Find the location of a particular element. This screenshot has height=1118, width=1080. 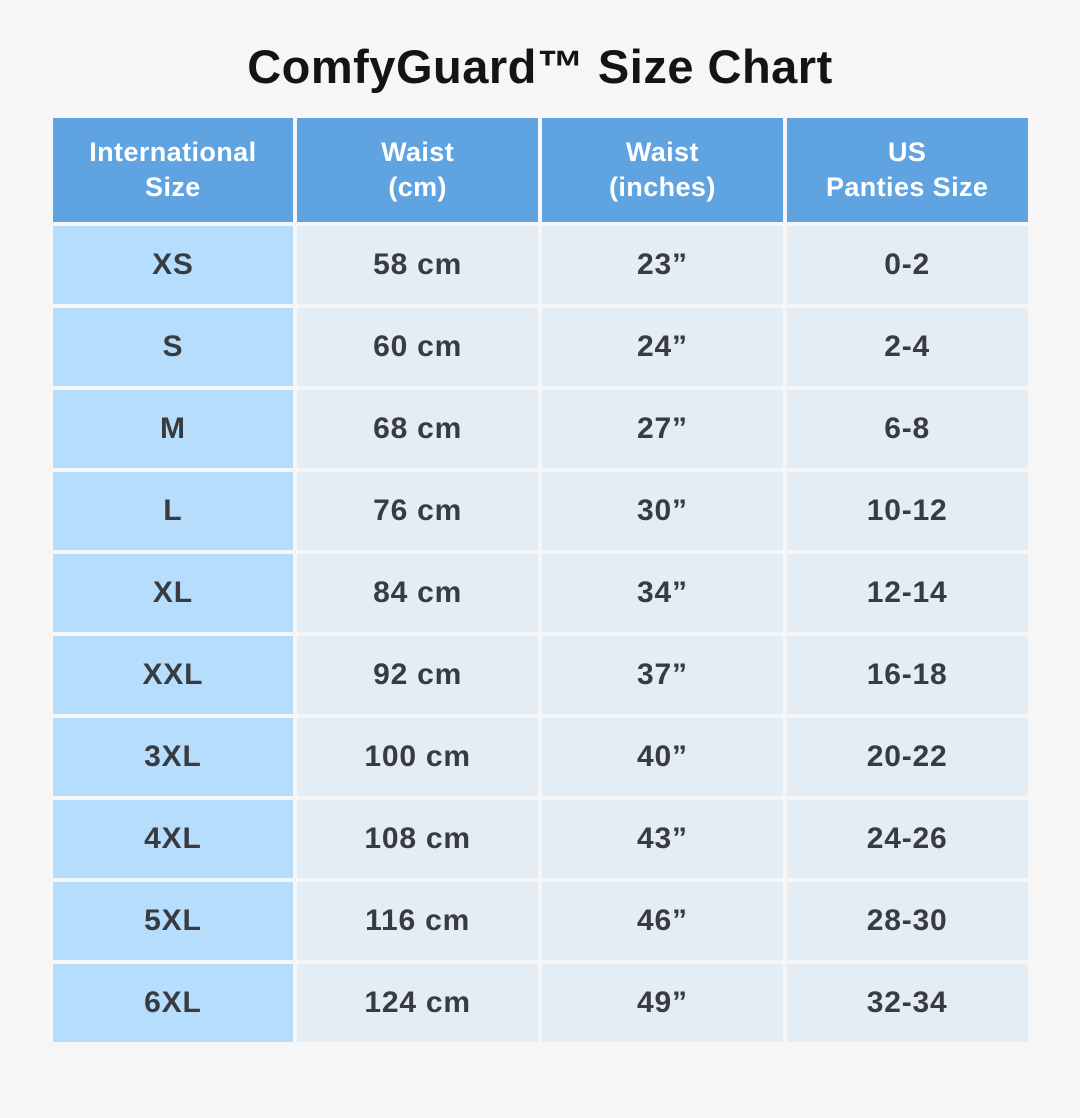

cell-us-panties-size: 12-14 is located at coordinates (907, 593).